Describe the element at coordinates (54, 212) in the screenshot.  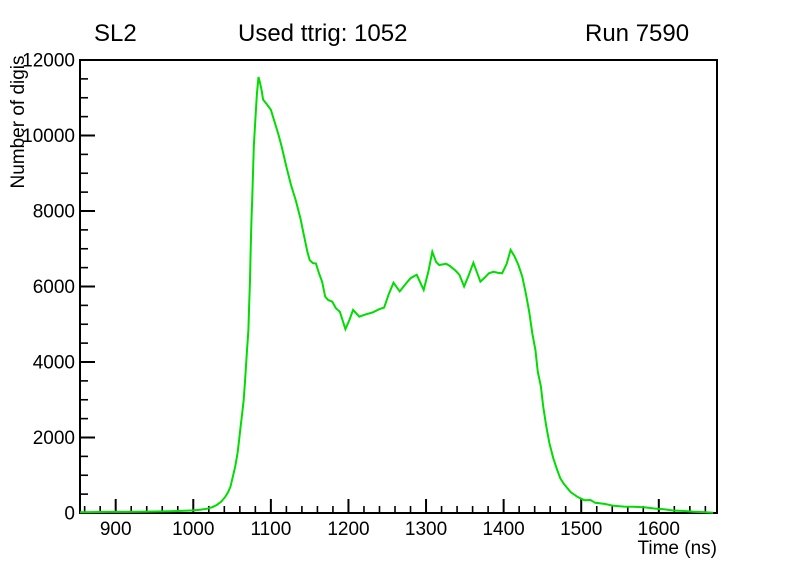
I see `y-tick-label: 8000` at that location.